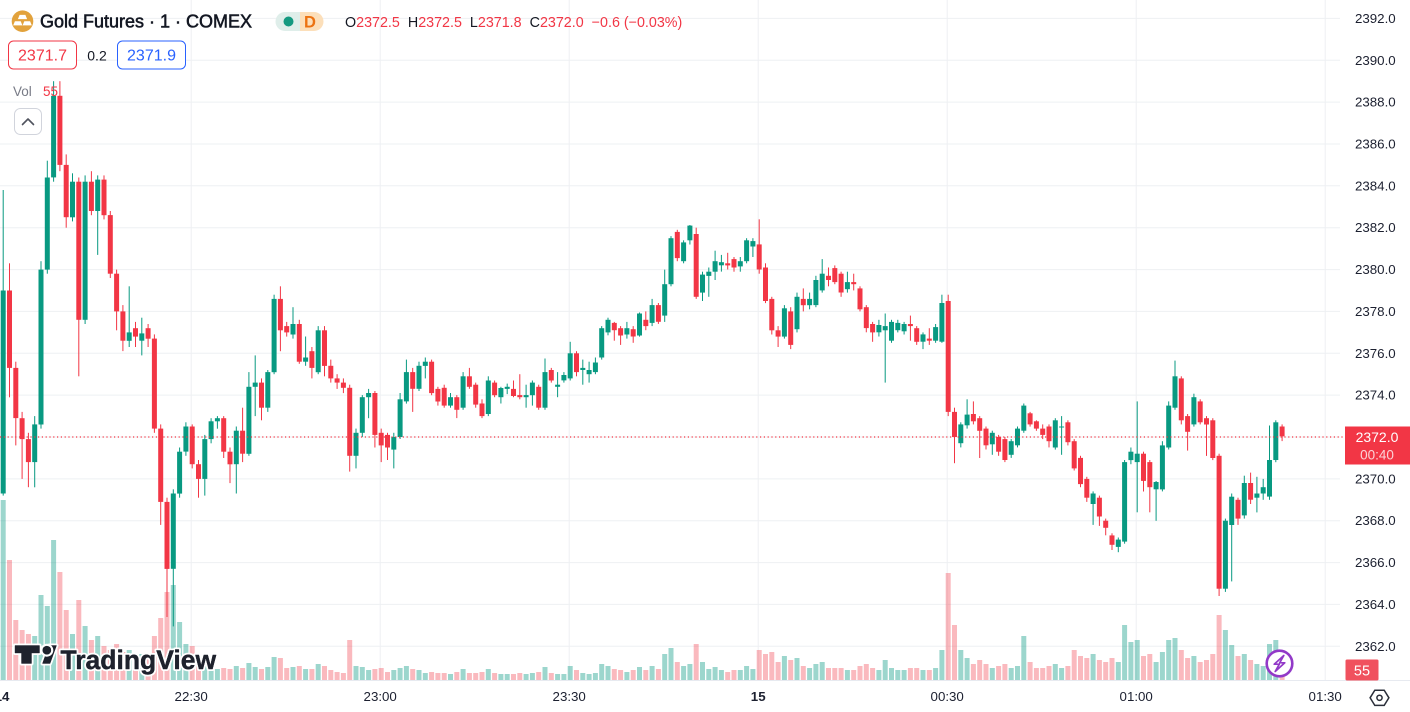  Describe the element at coordinates (947, 696) in the screenshot. I see `svg-text: 00:30` at that location.